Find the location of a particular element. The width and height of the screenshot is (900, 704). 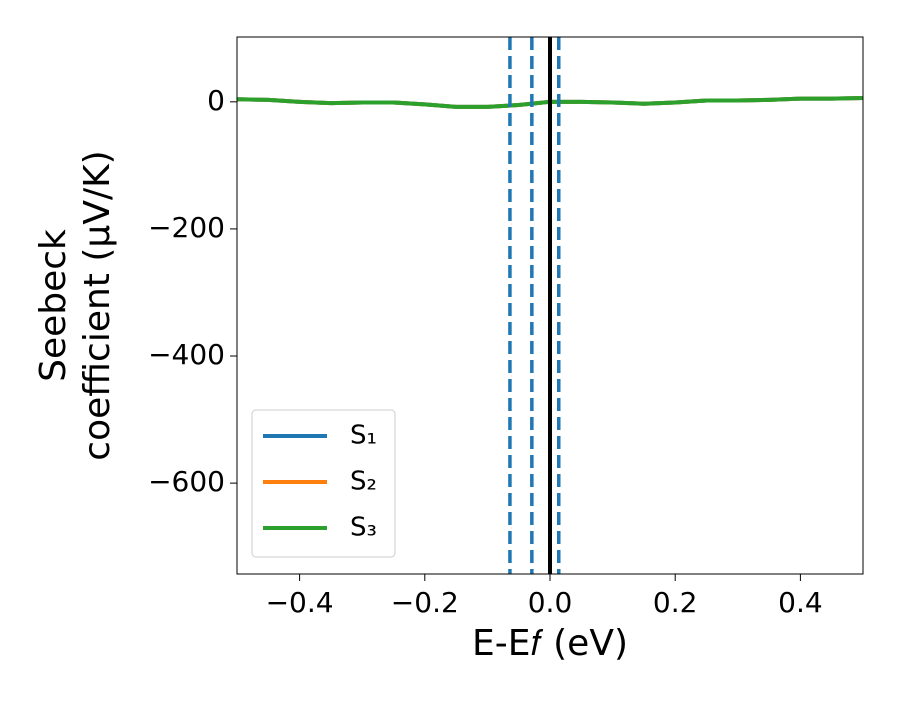

x-tick-label: 0.2 is located at coordinates (675, 602).